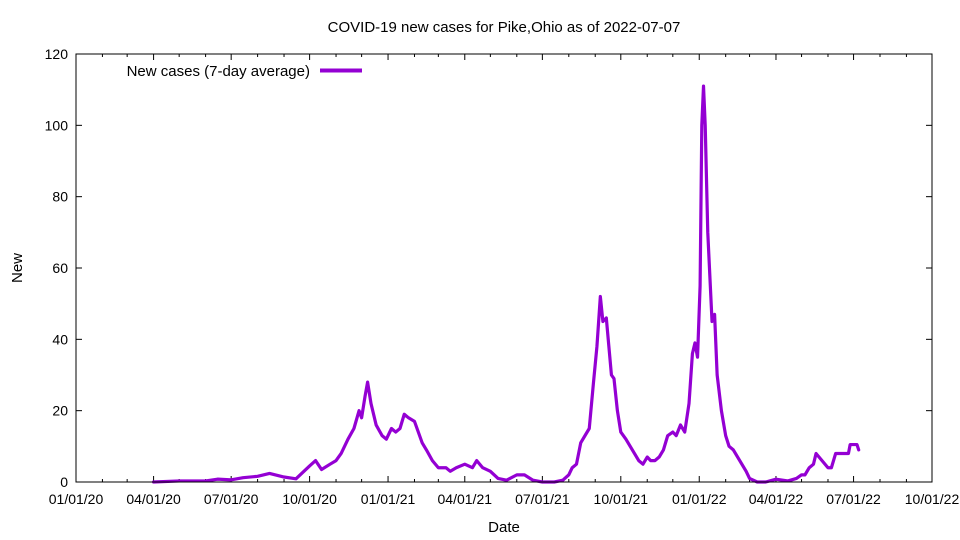  Describe the element at coordinates (153, 499) in the screenshot. I see `x-tick-label: 04/01/20` at that location.